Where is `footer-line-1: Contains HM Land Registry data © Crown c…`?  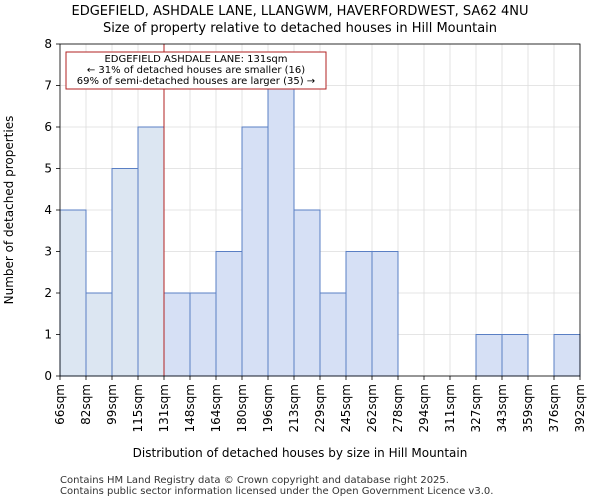 footer-line-1: Contains HM Land Registry data © Crown c… is located at coordinates (254, 480).